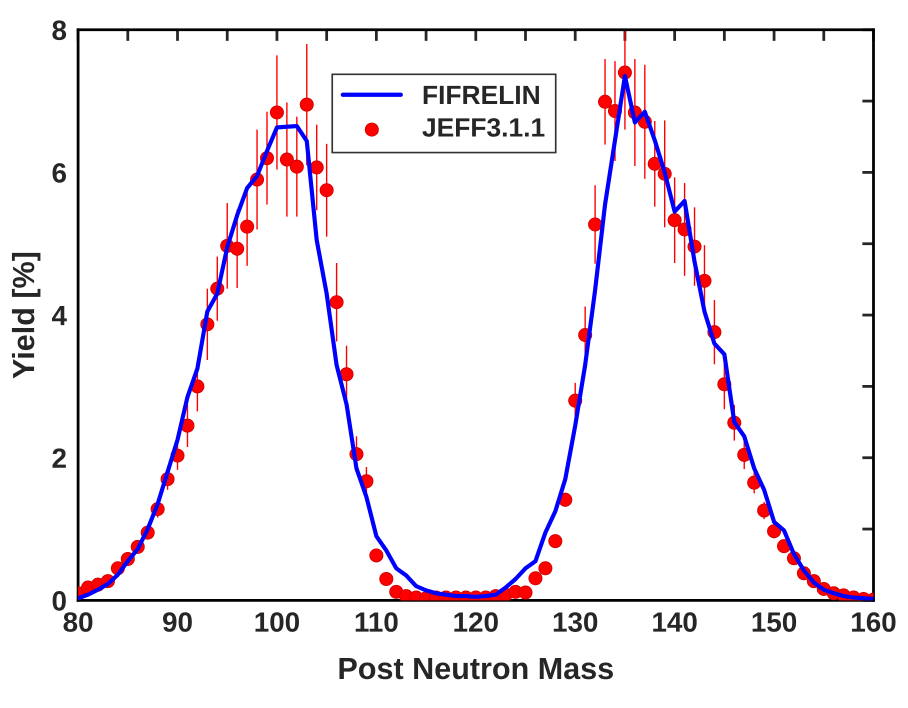 This screenshot has width=908, height=708. I want to click on legend-label: FIFRELIN, so click(481, 95).